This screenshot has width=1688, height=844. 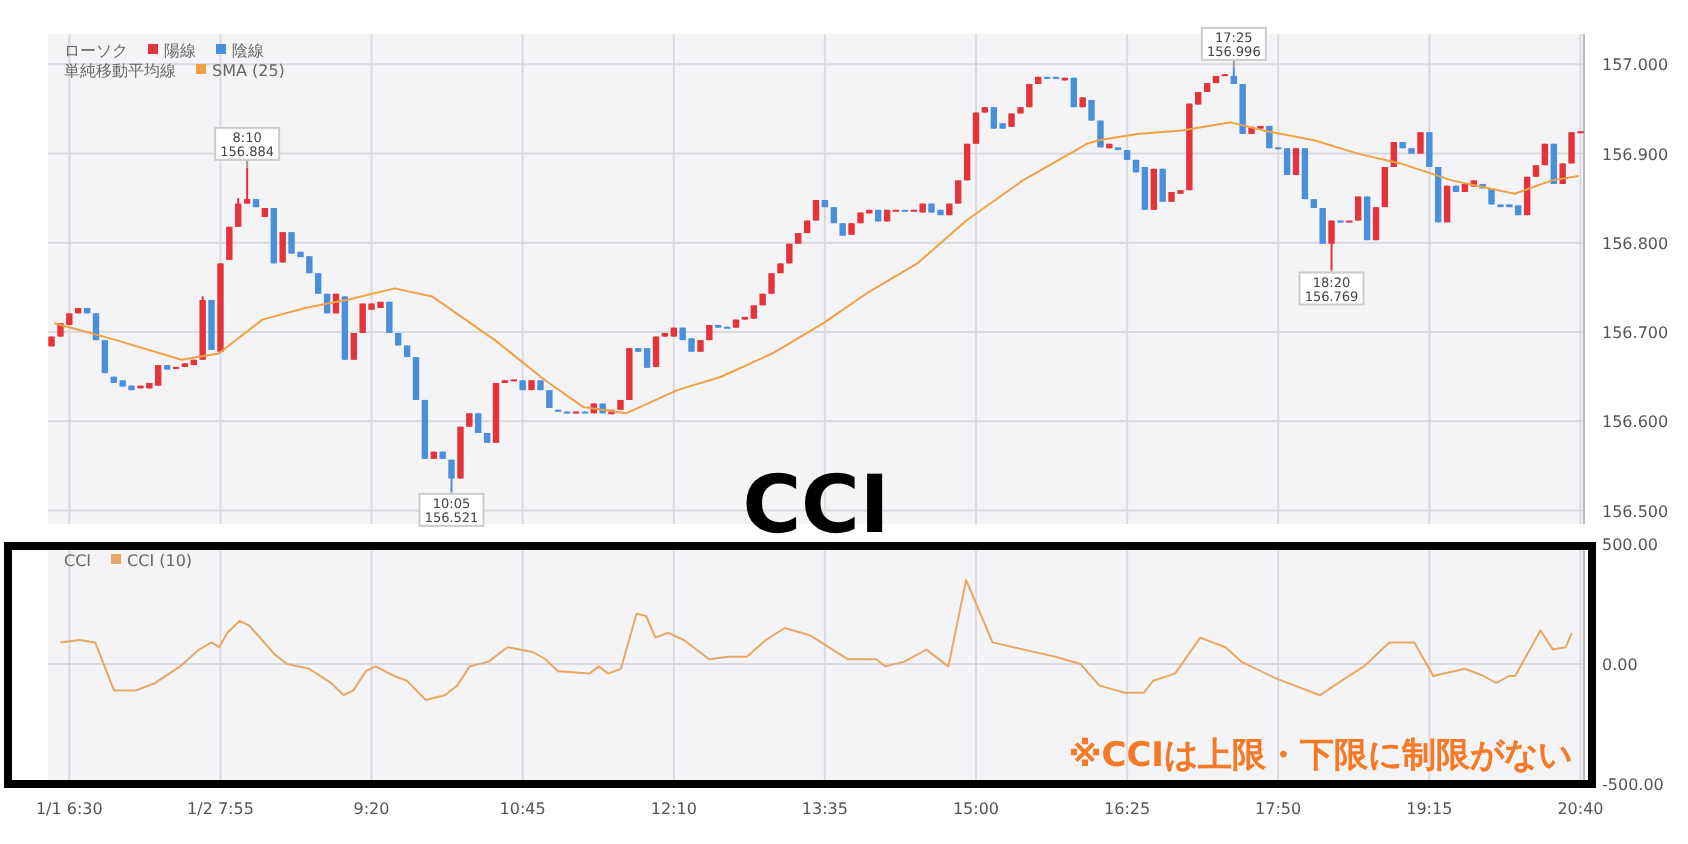 I want to click on x-tick-label: 1/2 7:55, so click(x=220, y=809).